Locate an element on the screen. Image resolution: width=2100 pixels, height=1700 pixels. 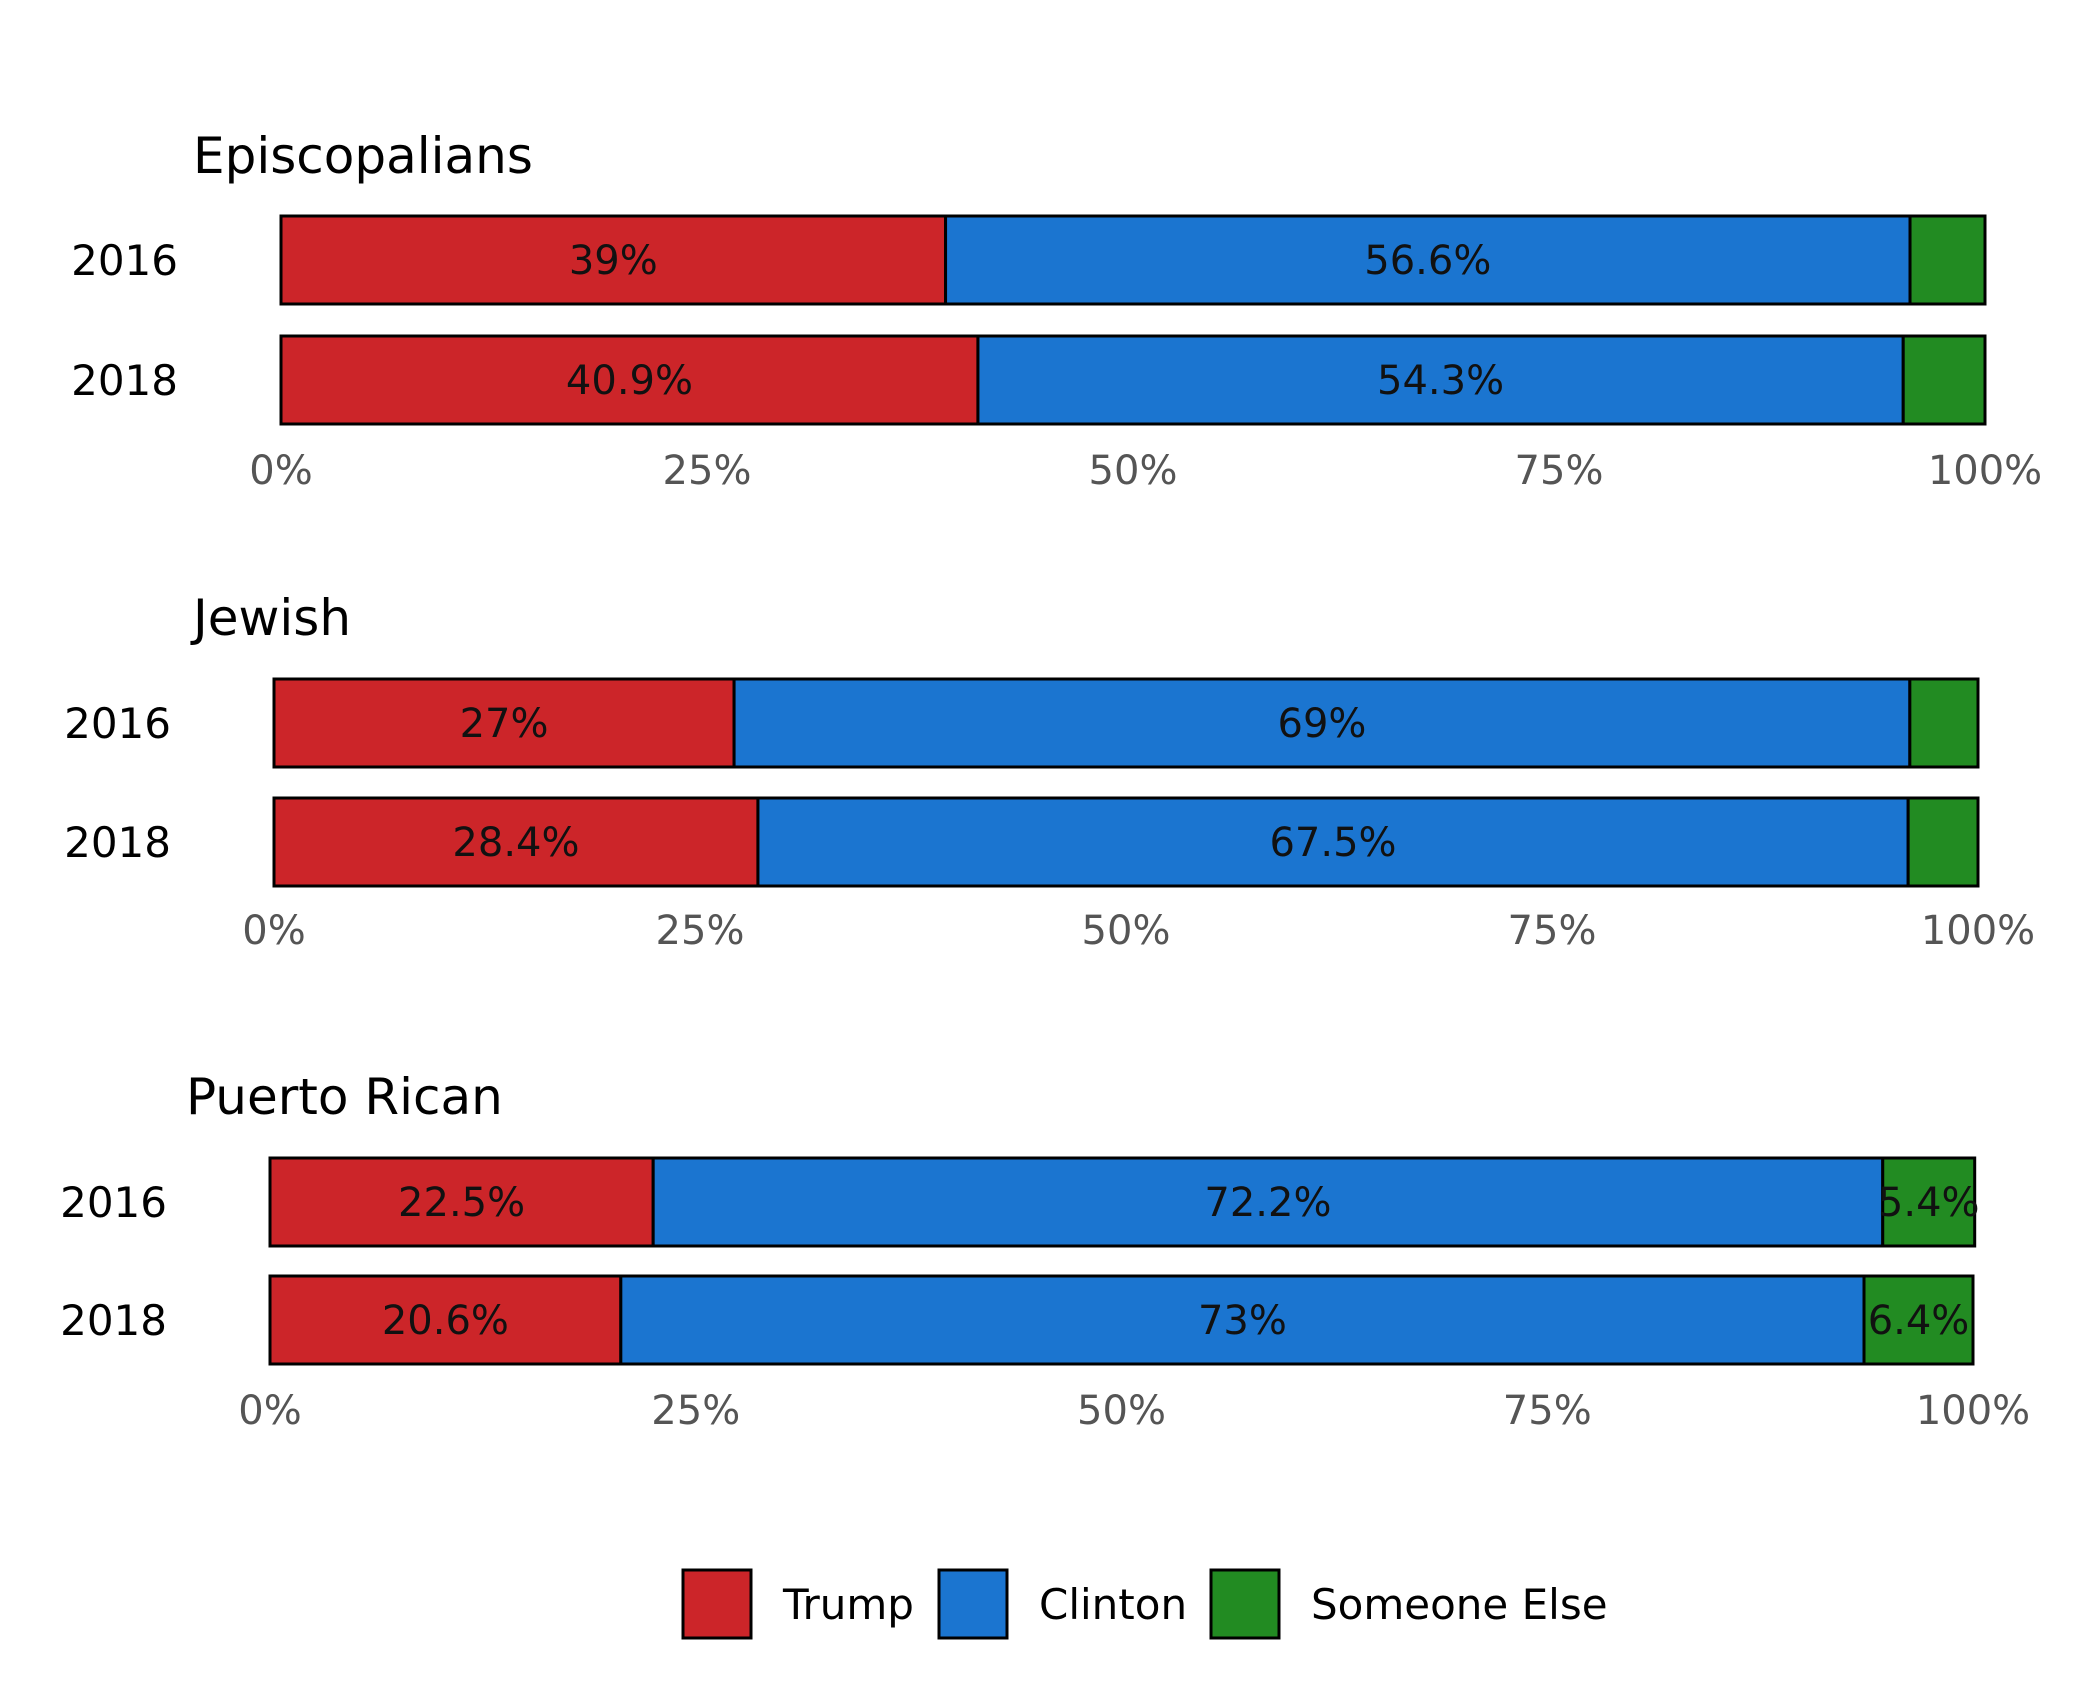
legend-item-trump: Trump is located at coordinates (798, 1604).